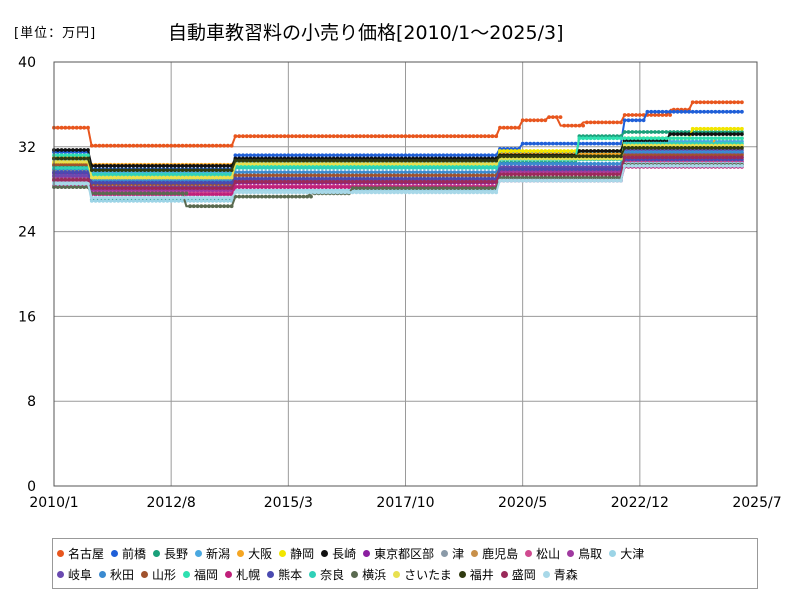  What do you see at coordinates (332, 575) in the screenshot?
I see `legend-label: 奈良` at bounding box center [332, 575].